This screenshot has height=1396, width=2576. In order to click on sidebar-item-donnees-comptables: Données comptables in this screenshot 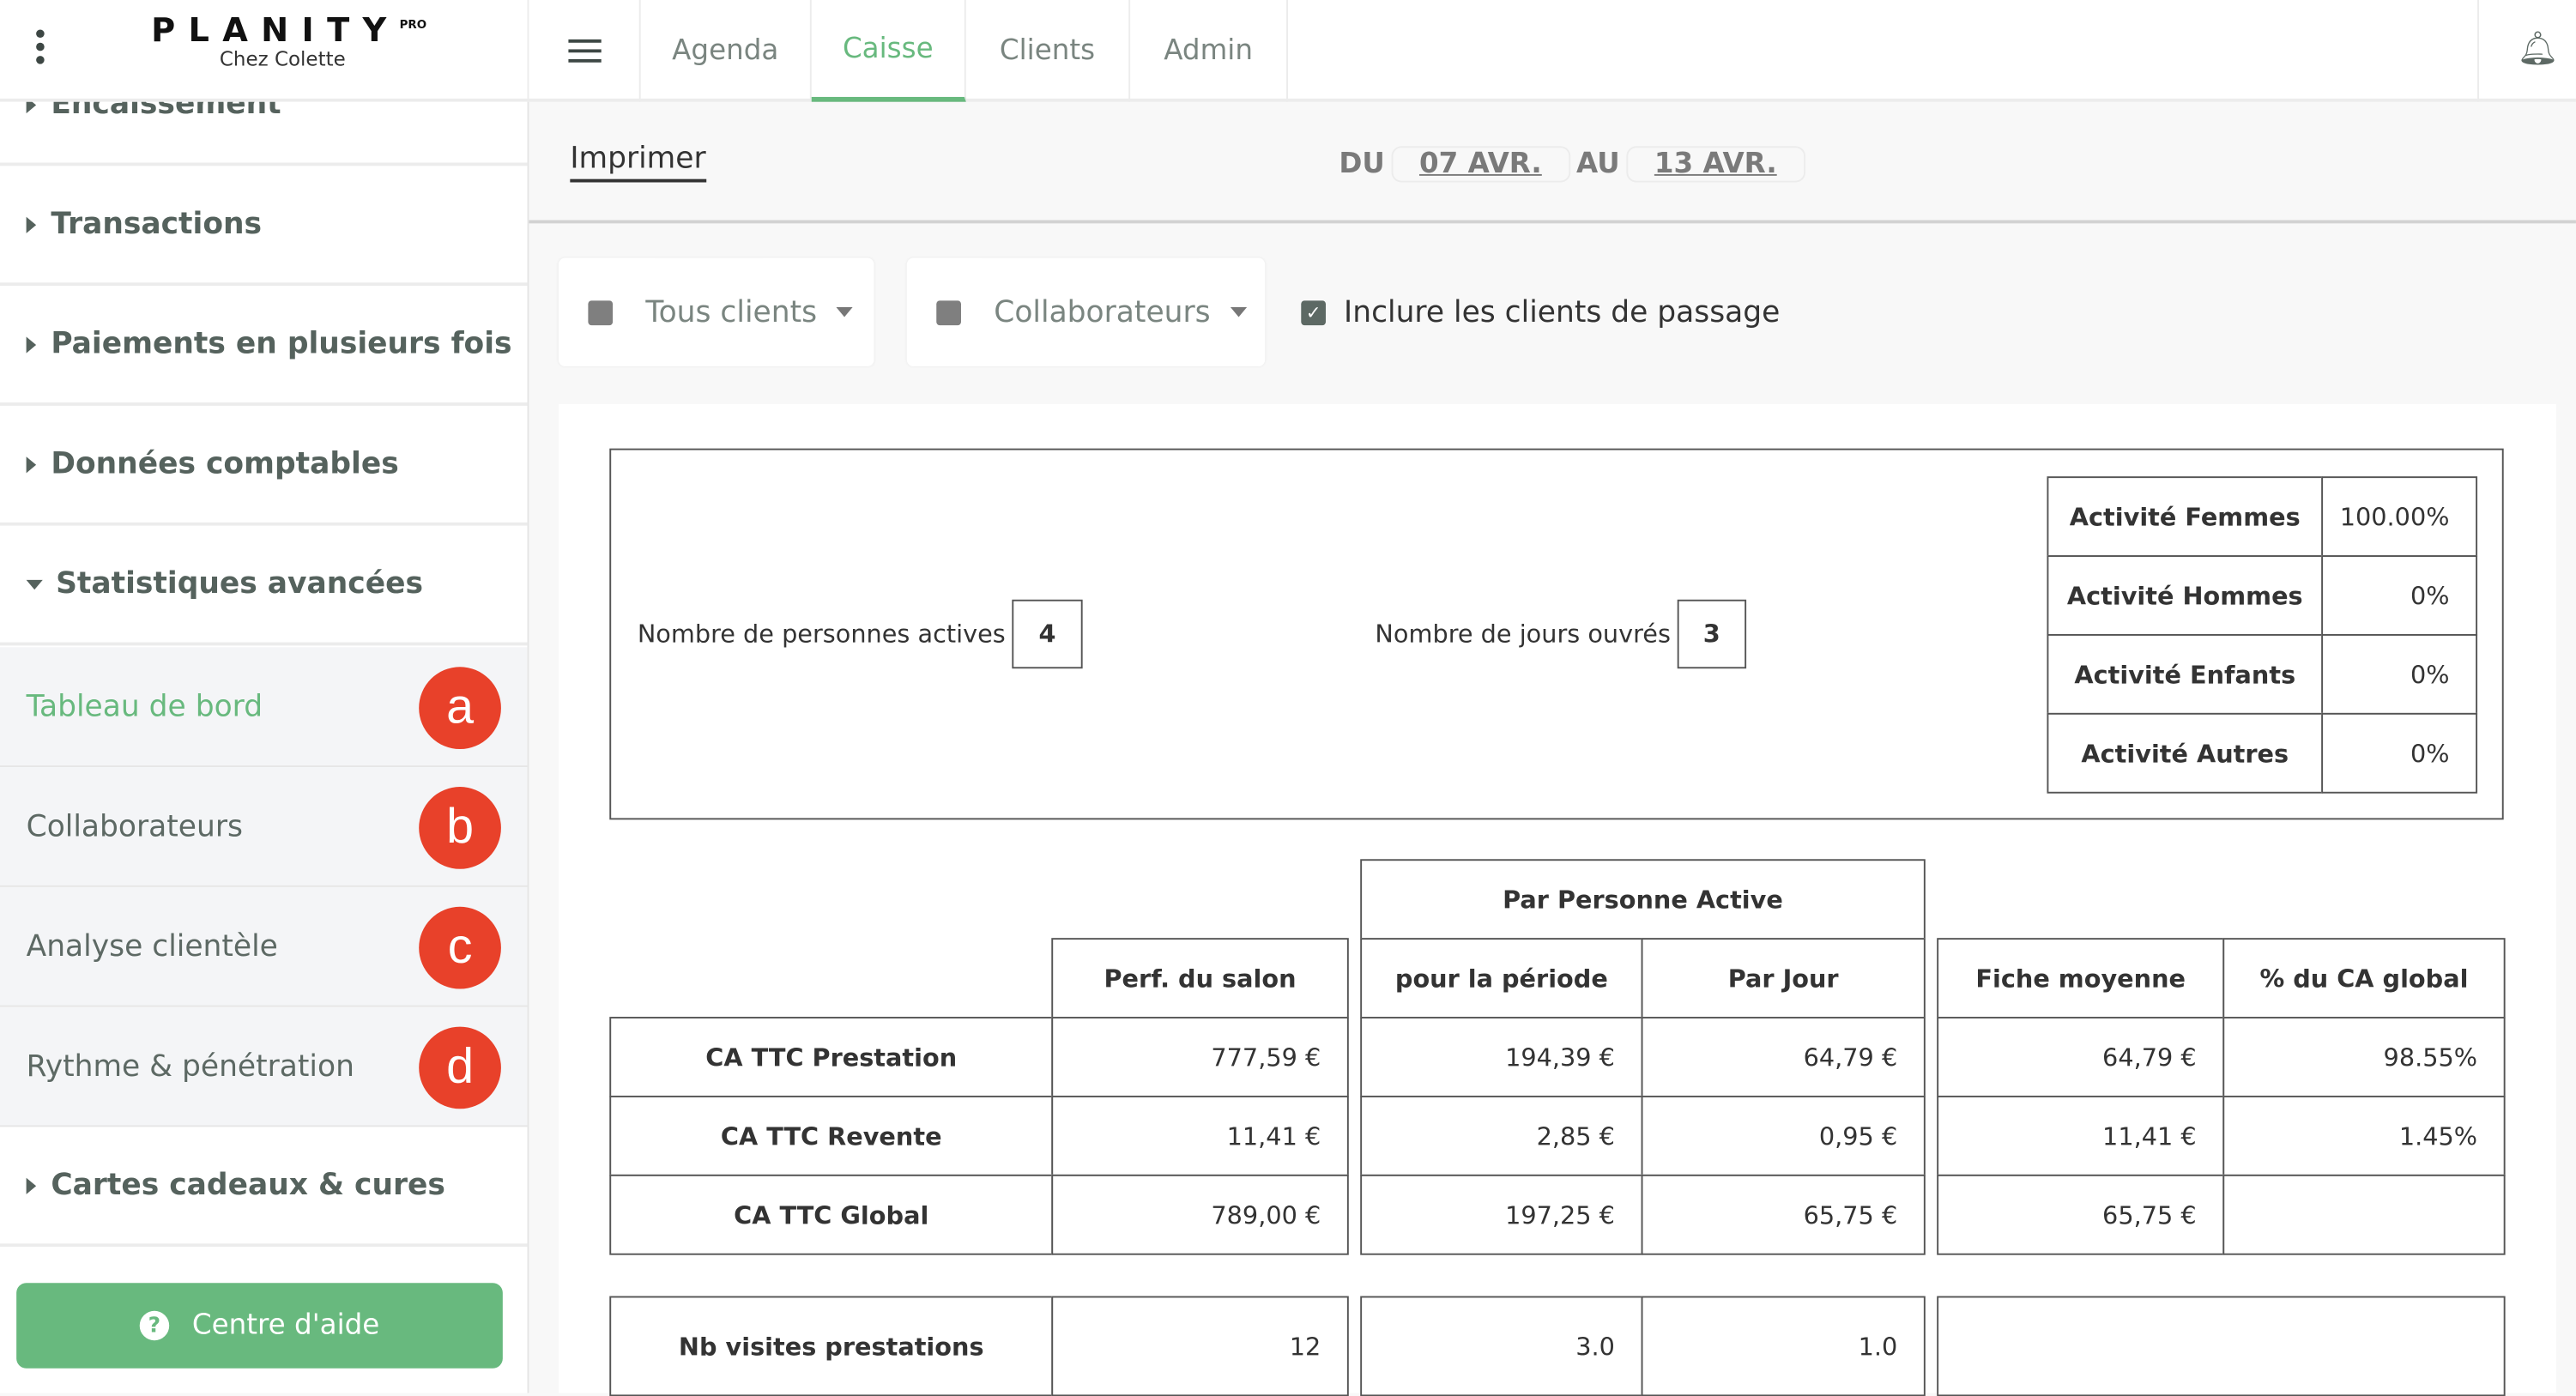, I will do `click(264, 466)`.